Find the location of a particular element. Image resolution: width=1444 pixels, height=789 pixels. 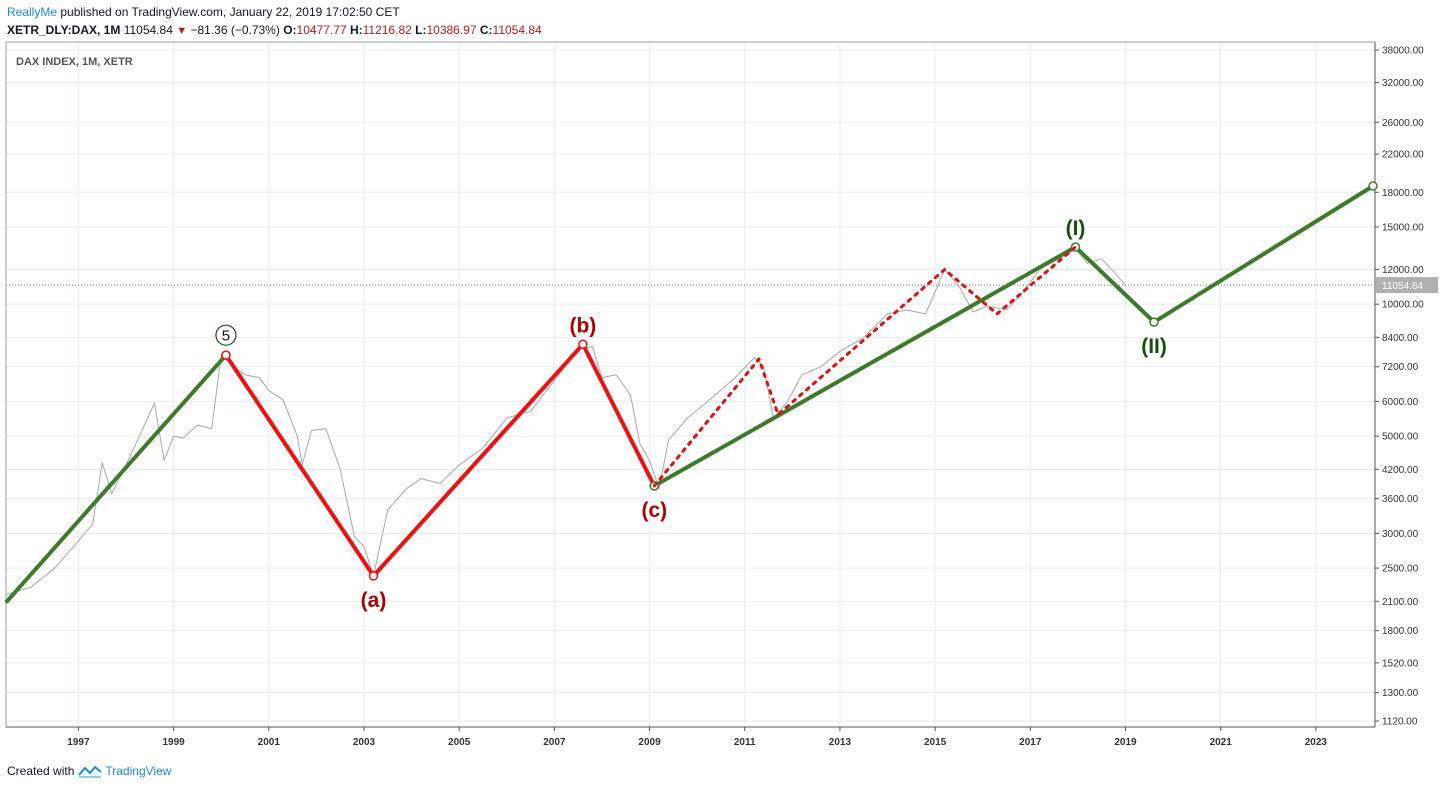

high-value: 11216.82 is located at coordinates (387, 30).